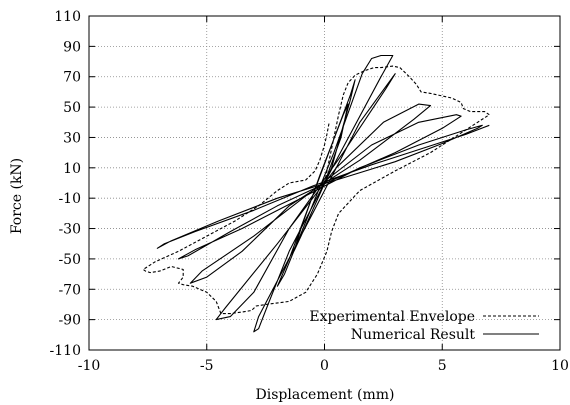 The width and height of the screenshot is (570, 405). What do you see at coordinates (72, 47) in the screenshot?
I see `y-tick-label: 90` at bounding box center [72, 47].